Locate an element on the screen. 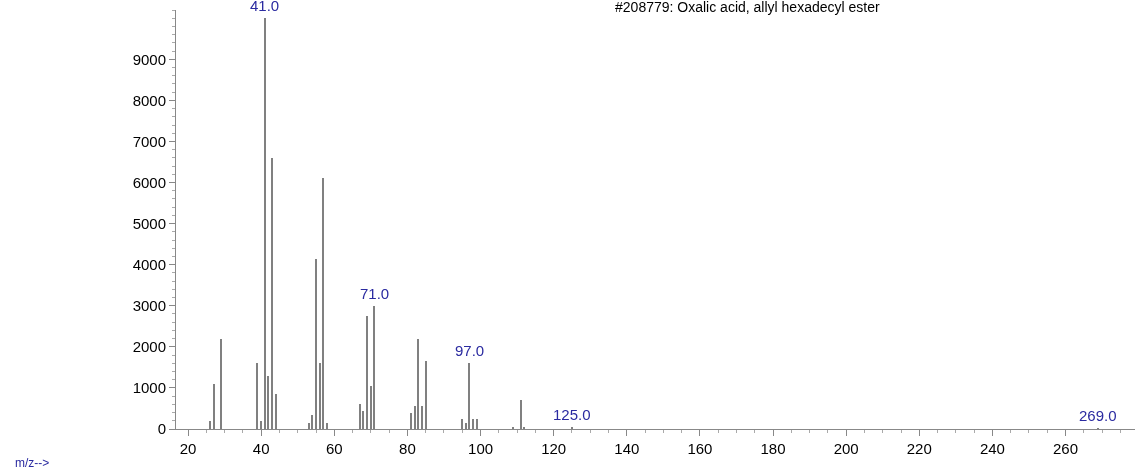 The width and height of the screenshot is (1141, 472). x-tick-label: 160 is located at coordinates (700, 448).